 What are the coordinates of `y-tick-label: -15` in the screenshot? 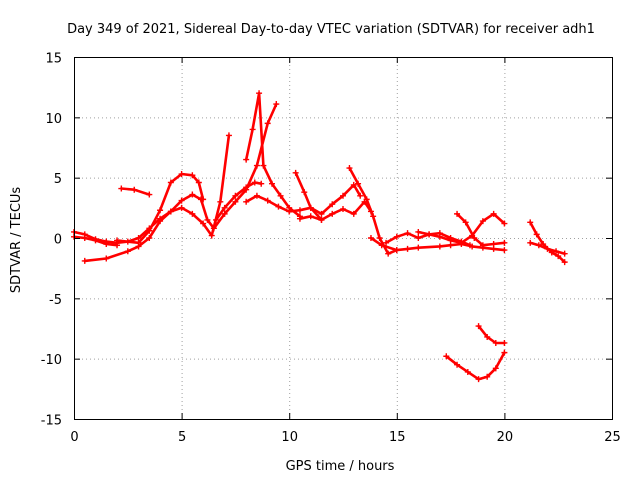 It's located at (51, 421).